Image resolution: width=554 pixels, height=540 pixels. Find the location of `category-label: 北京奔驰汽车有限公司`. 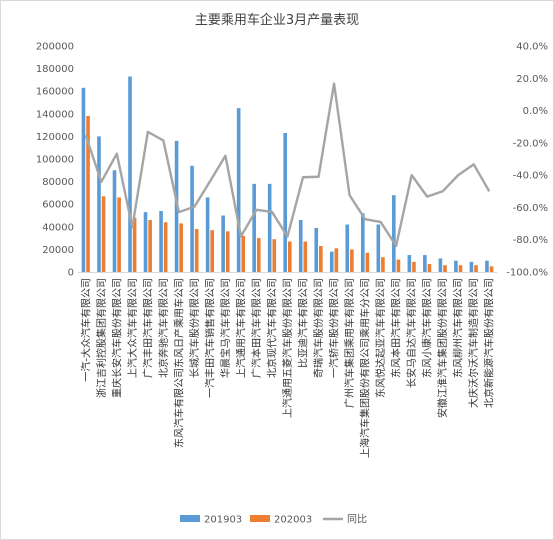

category-label: 北京奔驰汽车有限公司 is located at coordinates (163, 328).